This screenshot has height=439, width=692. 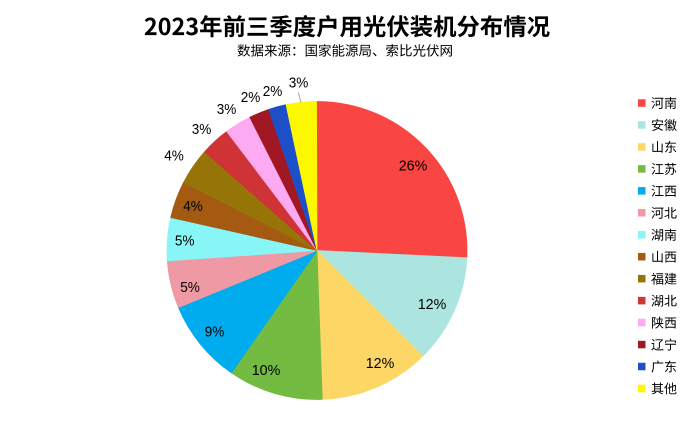 What do you see at coordinates (215, 332) in the screenshot?
I see `svg-text: 9%` at bounding box center [215, 332].